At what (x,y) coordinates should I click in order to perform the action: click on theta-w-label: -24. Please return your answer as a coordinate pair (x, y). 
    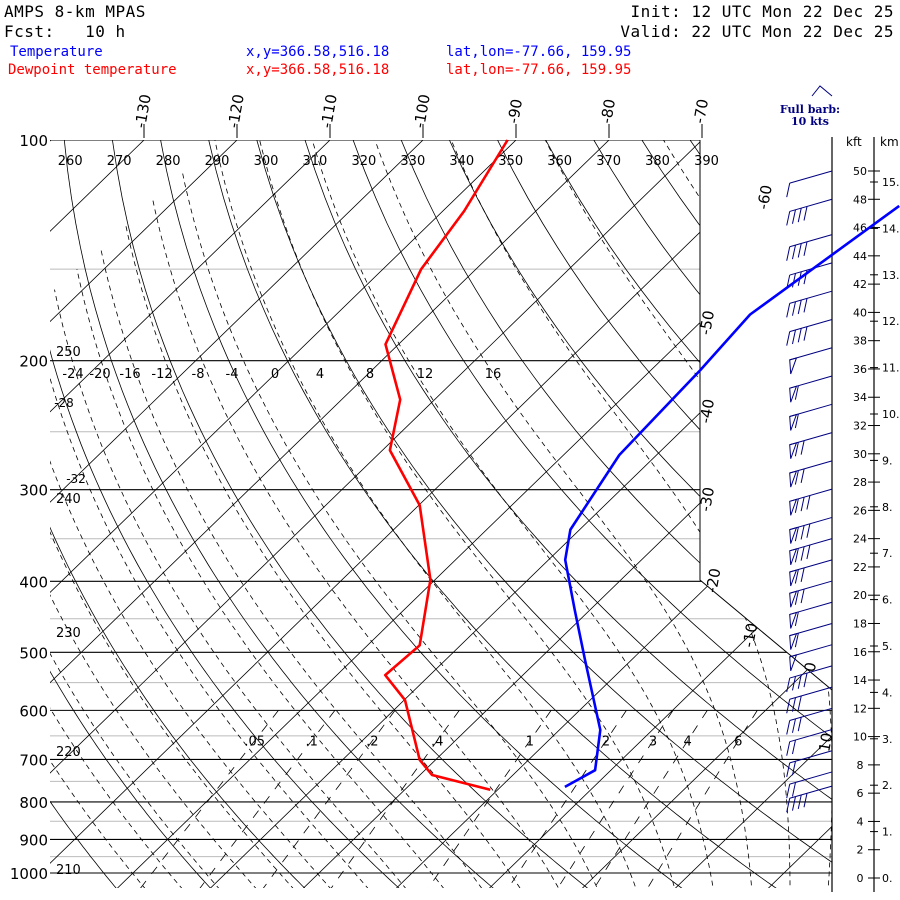
    Looking at the image, I should click on (72, 374).